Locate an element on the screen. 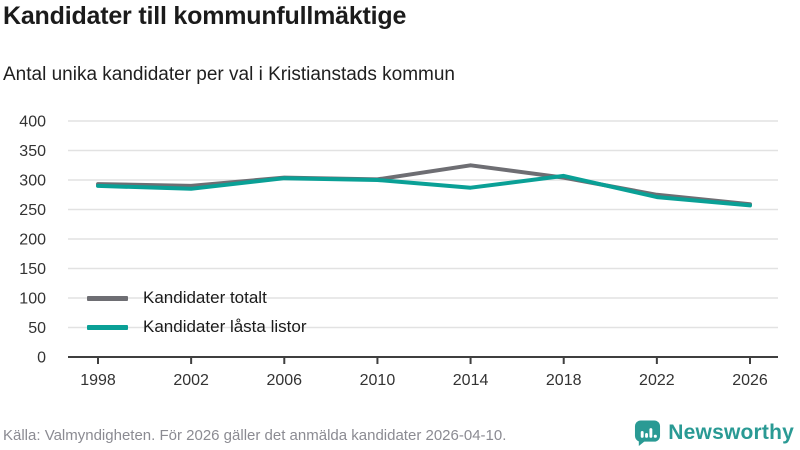 The width and height of the screenshot is (800, 450). x-tick-label: 2010 is located at coordinates (378, 380).